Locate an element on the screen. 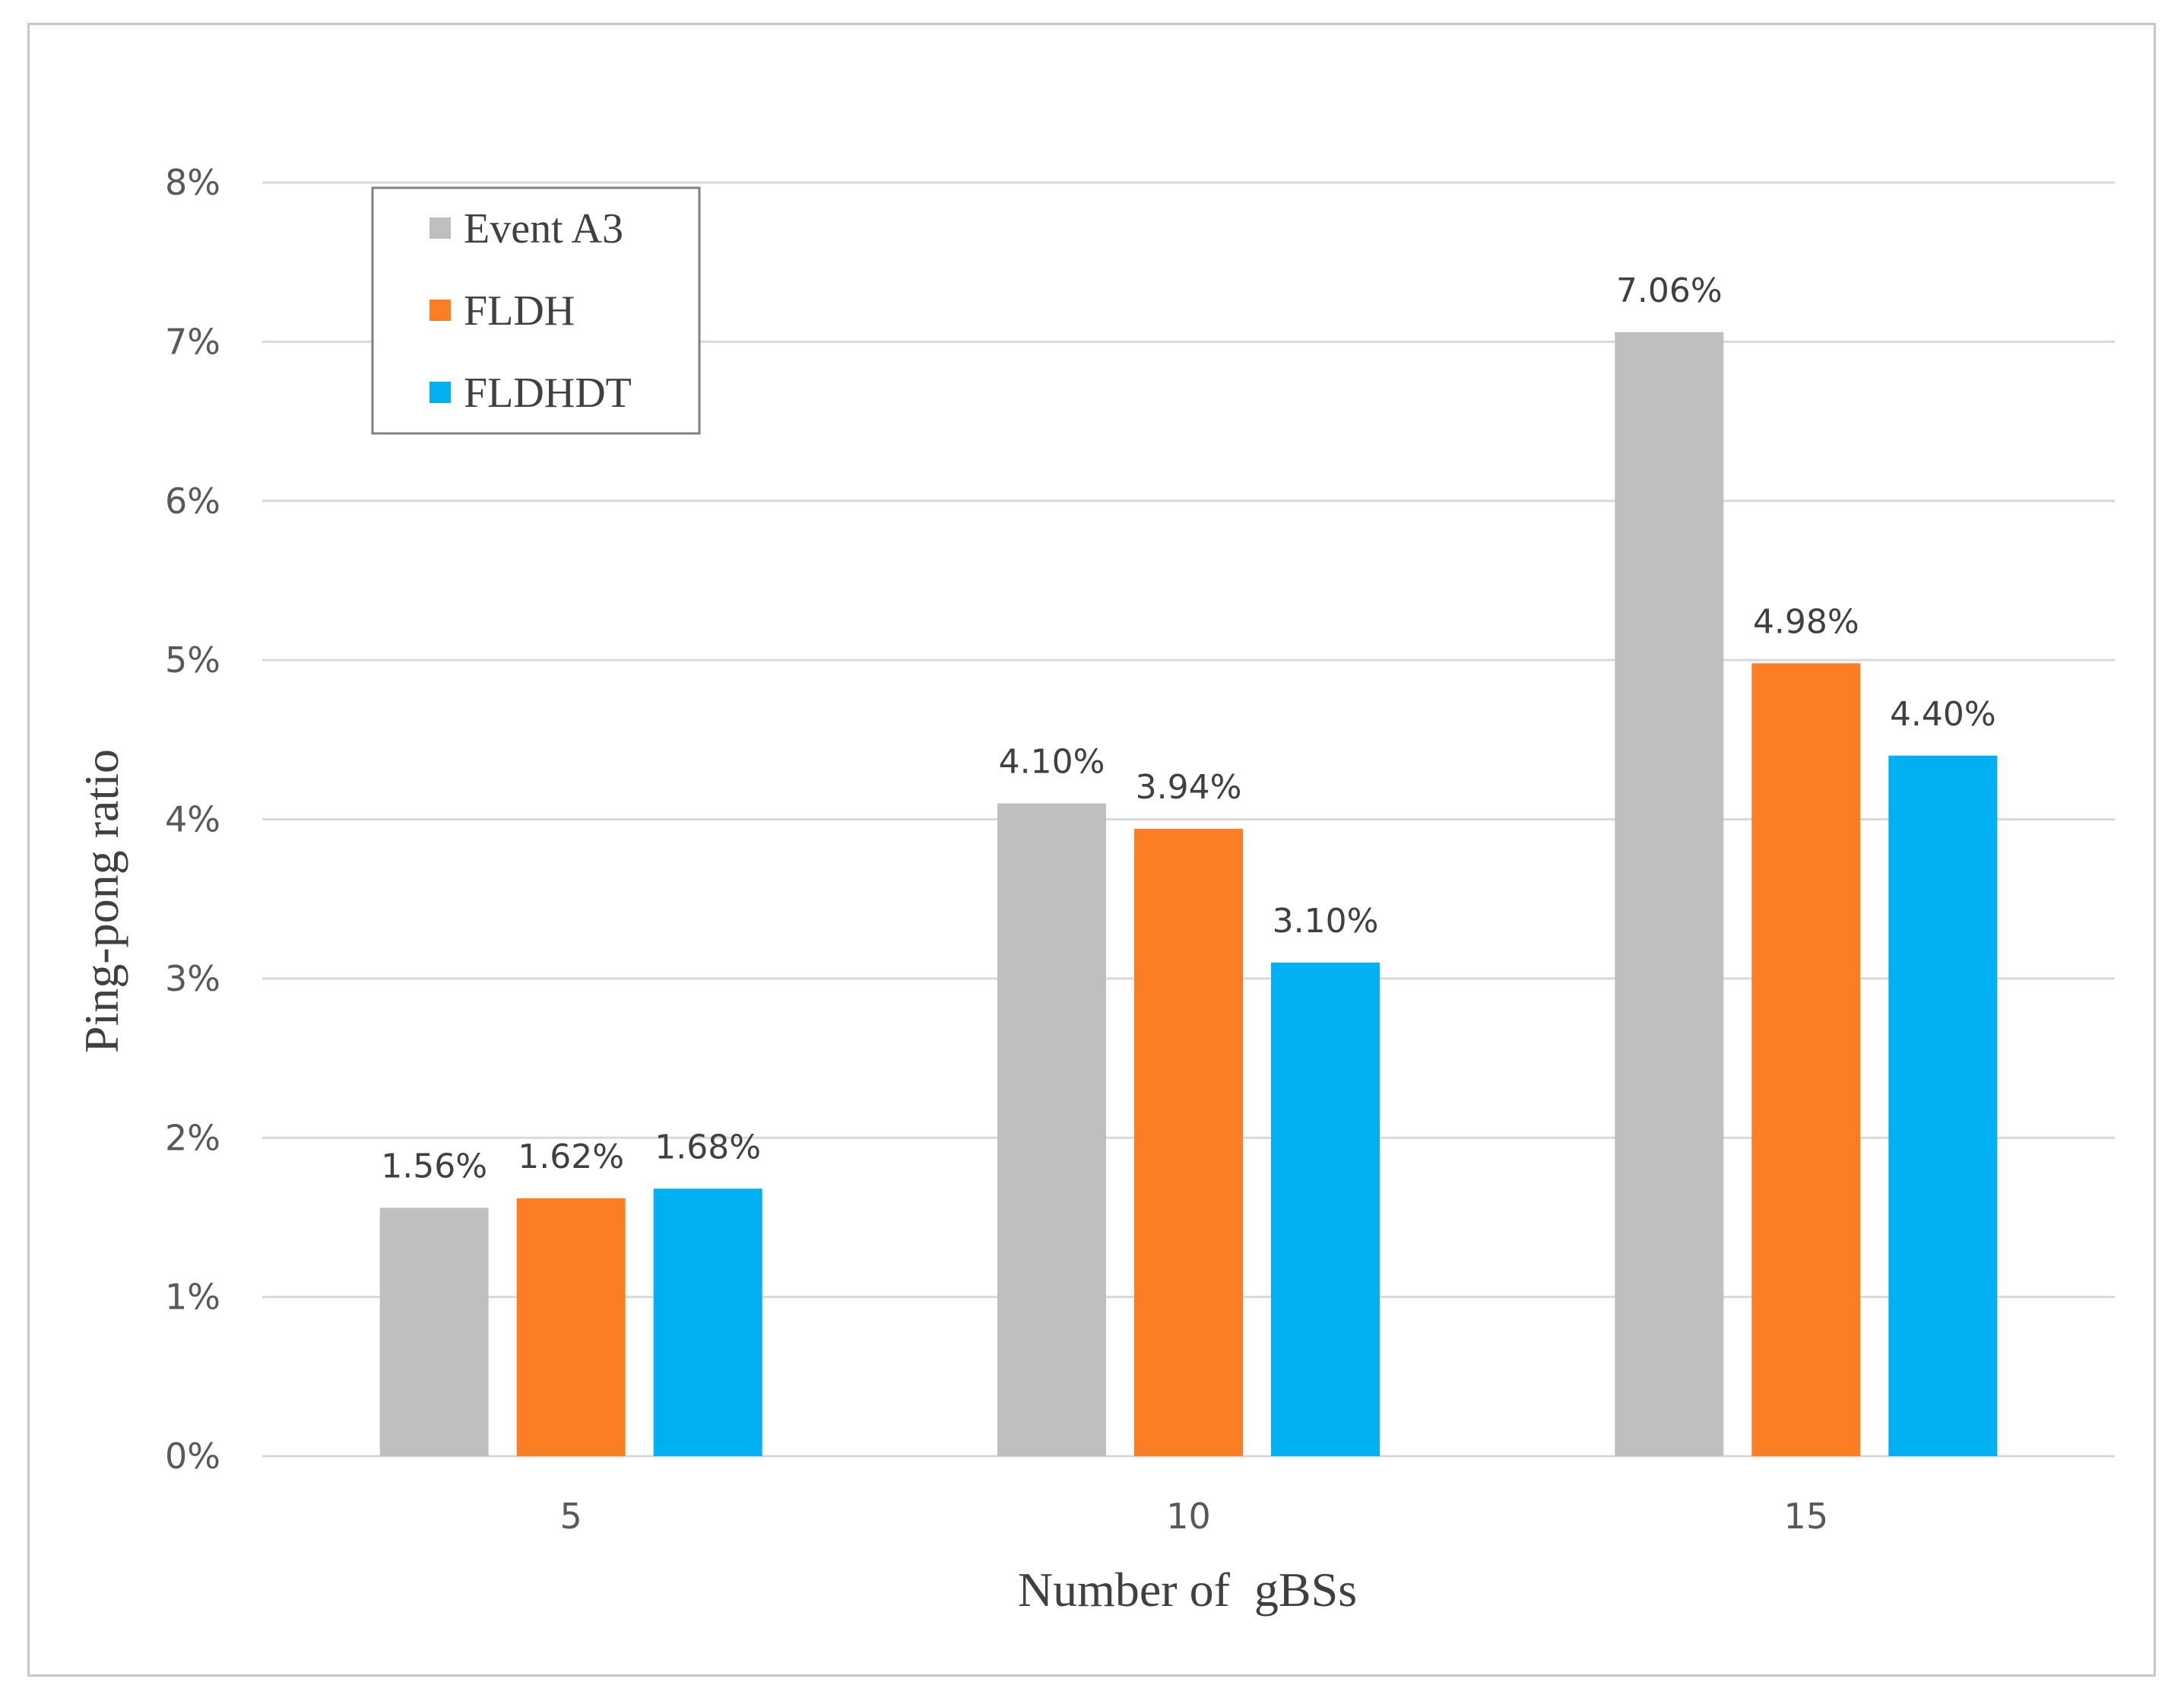 This screenshot has height=1701, width=2184. y-axis-ticks: 0% 1% 2% 3% 4% 5% 6% 7% 8% is located at coordinates (192, 820).